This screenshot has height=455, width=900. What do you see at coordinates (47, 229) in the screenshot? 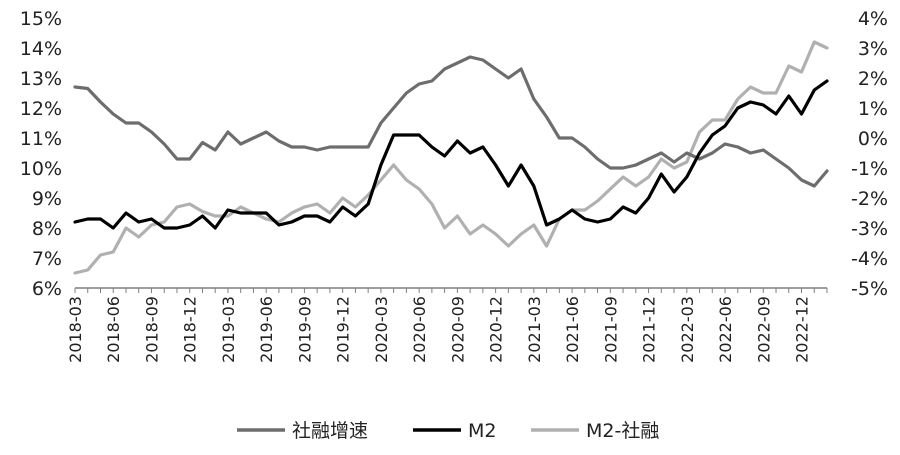
I see `y-left-tick-label: 8%` at bounding box center [47, 229].